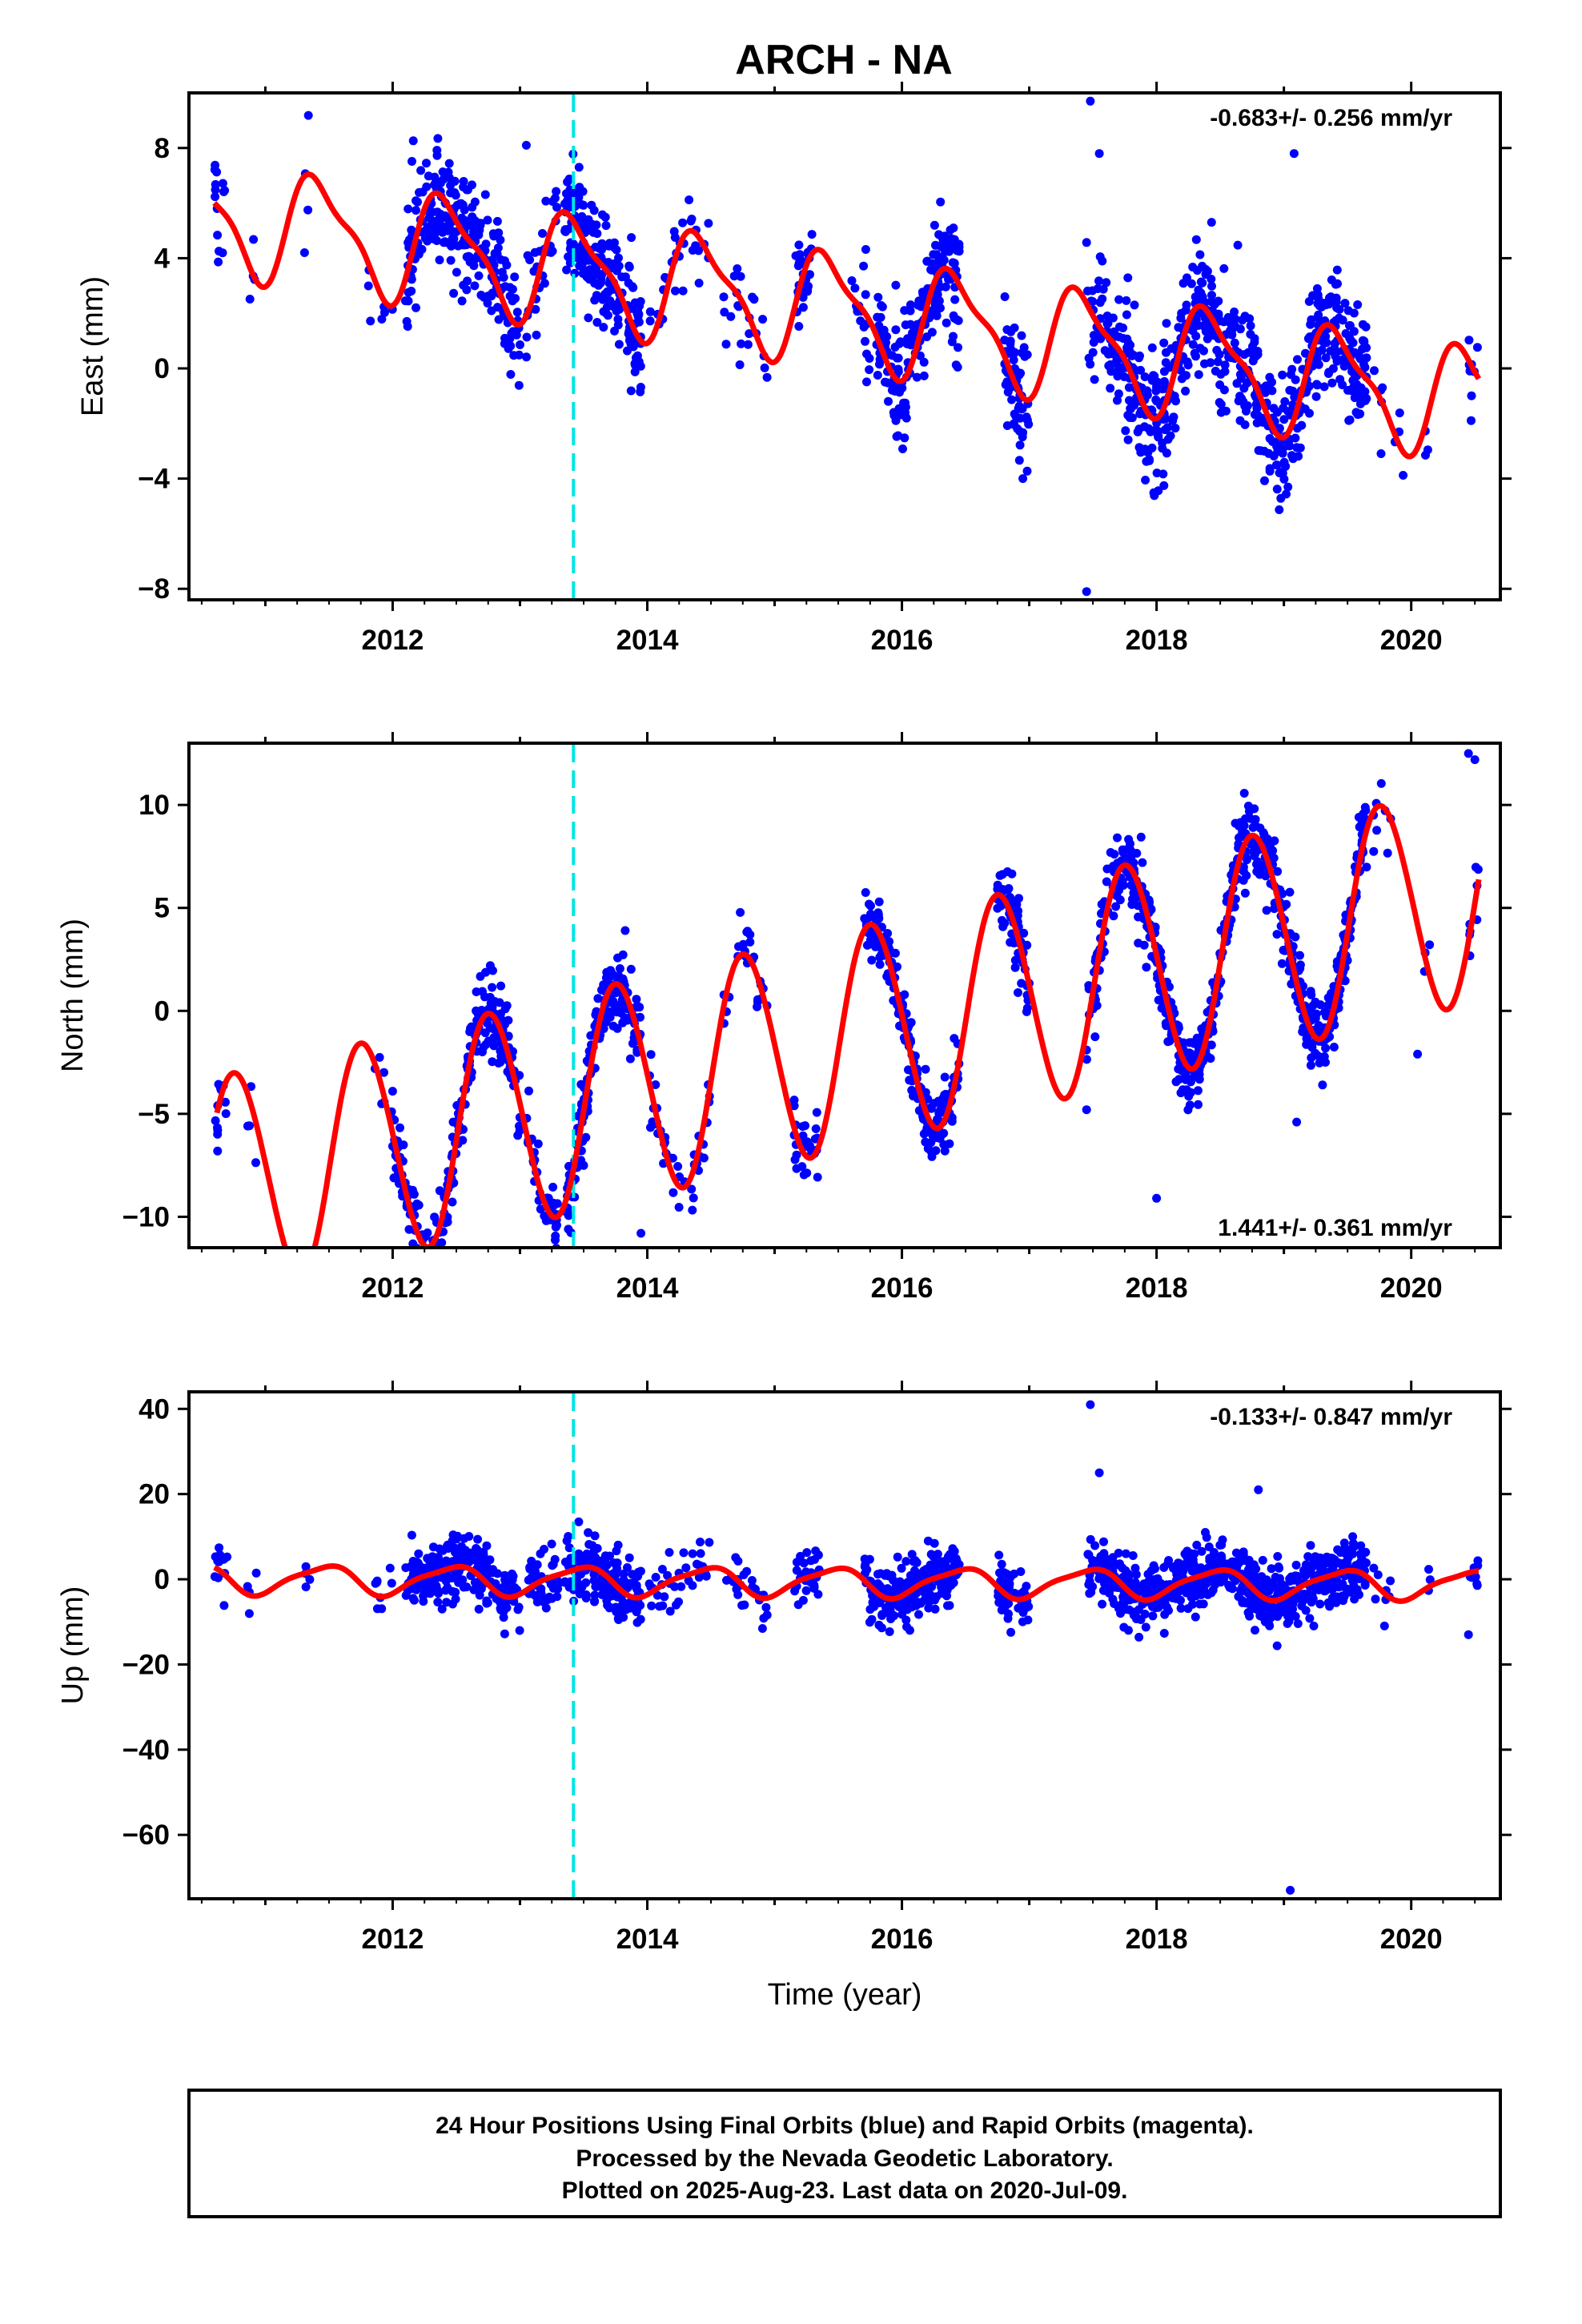 The height and width of the screenshot is (2324, 1582). What do you see at coordinates (162, 368) in the screenshot?
I see `east-y-tick-label: 0` at bounding box center [162, 368].